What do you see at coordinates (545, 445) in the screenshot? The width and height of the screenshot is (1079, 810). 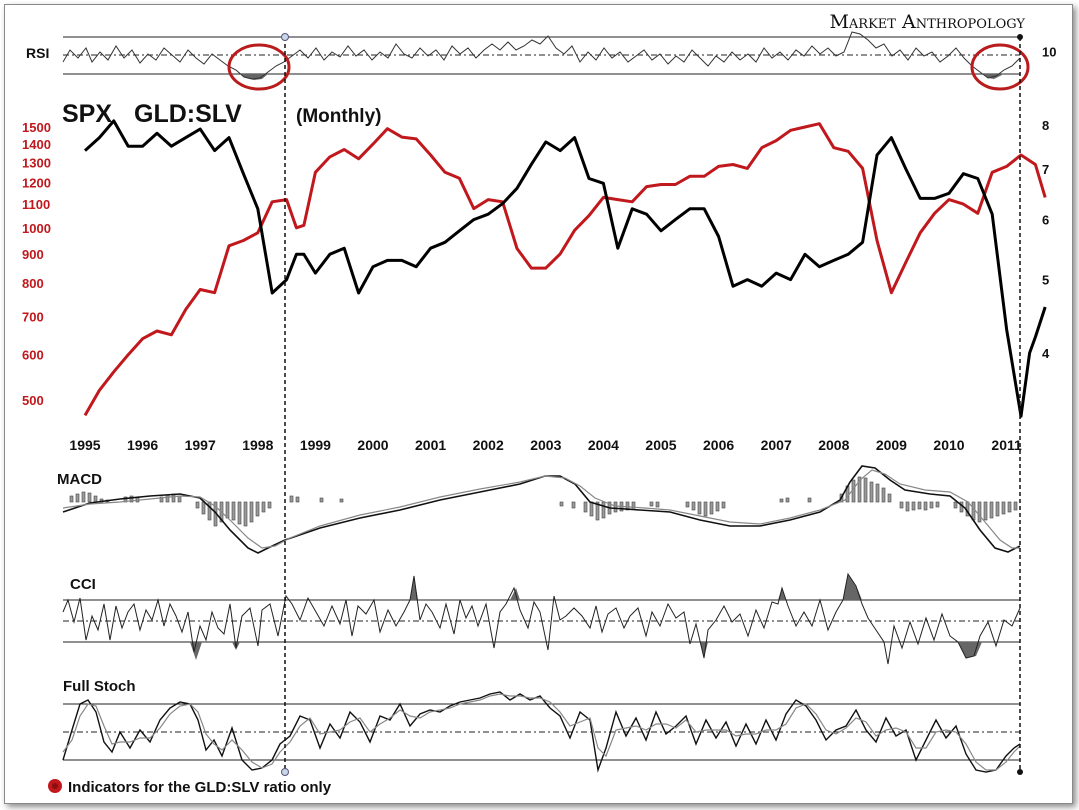 I see `x-axis-tick: 2003` at bounding box center [545, 445].